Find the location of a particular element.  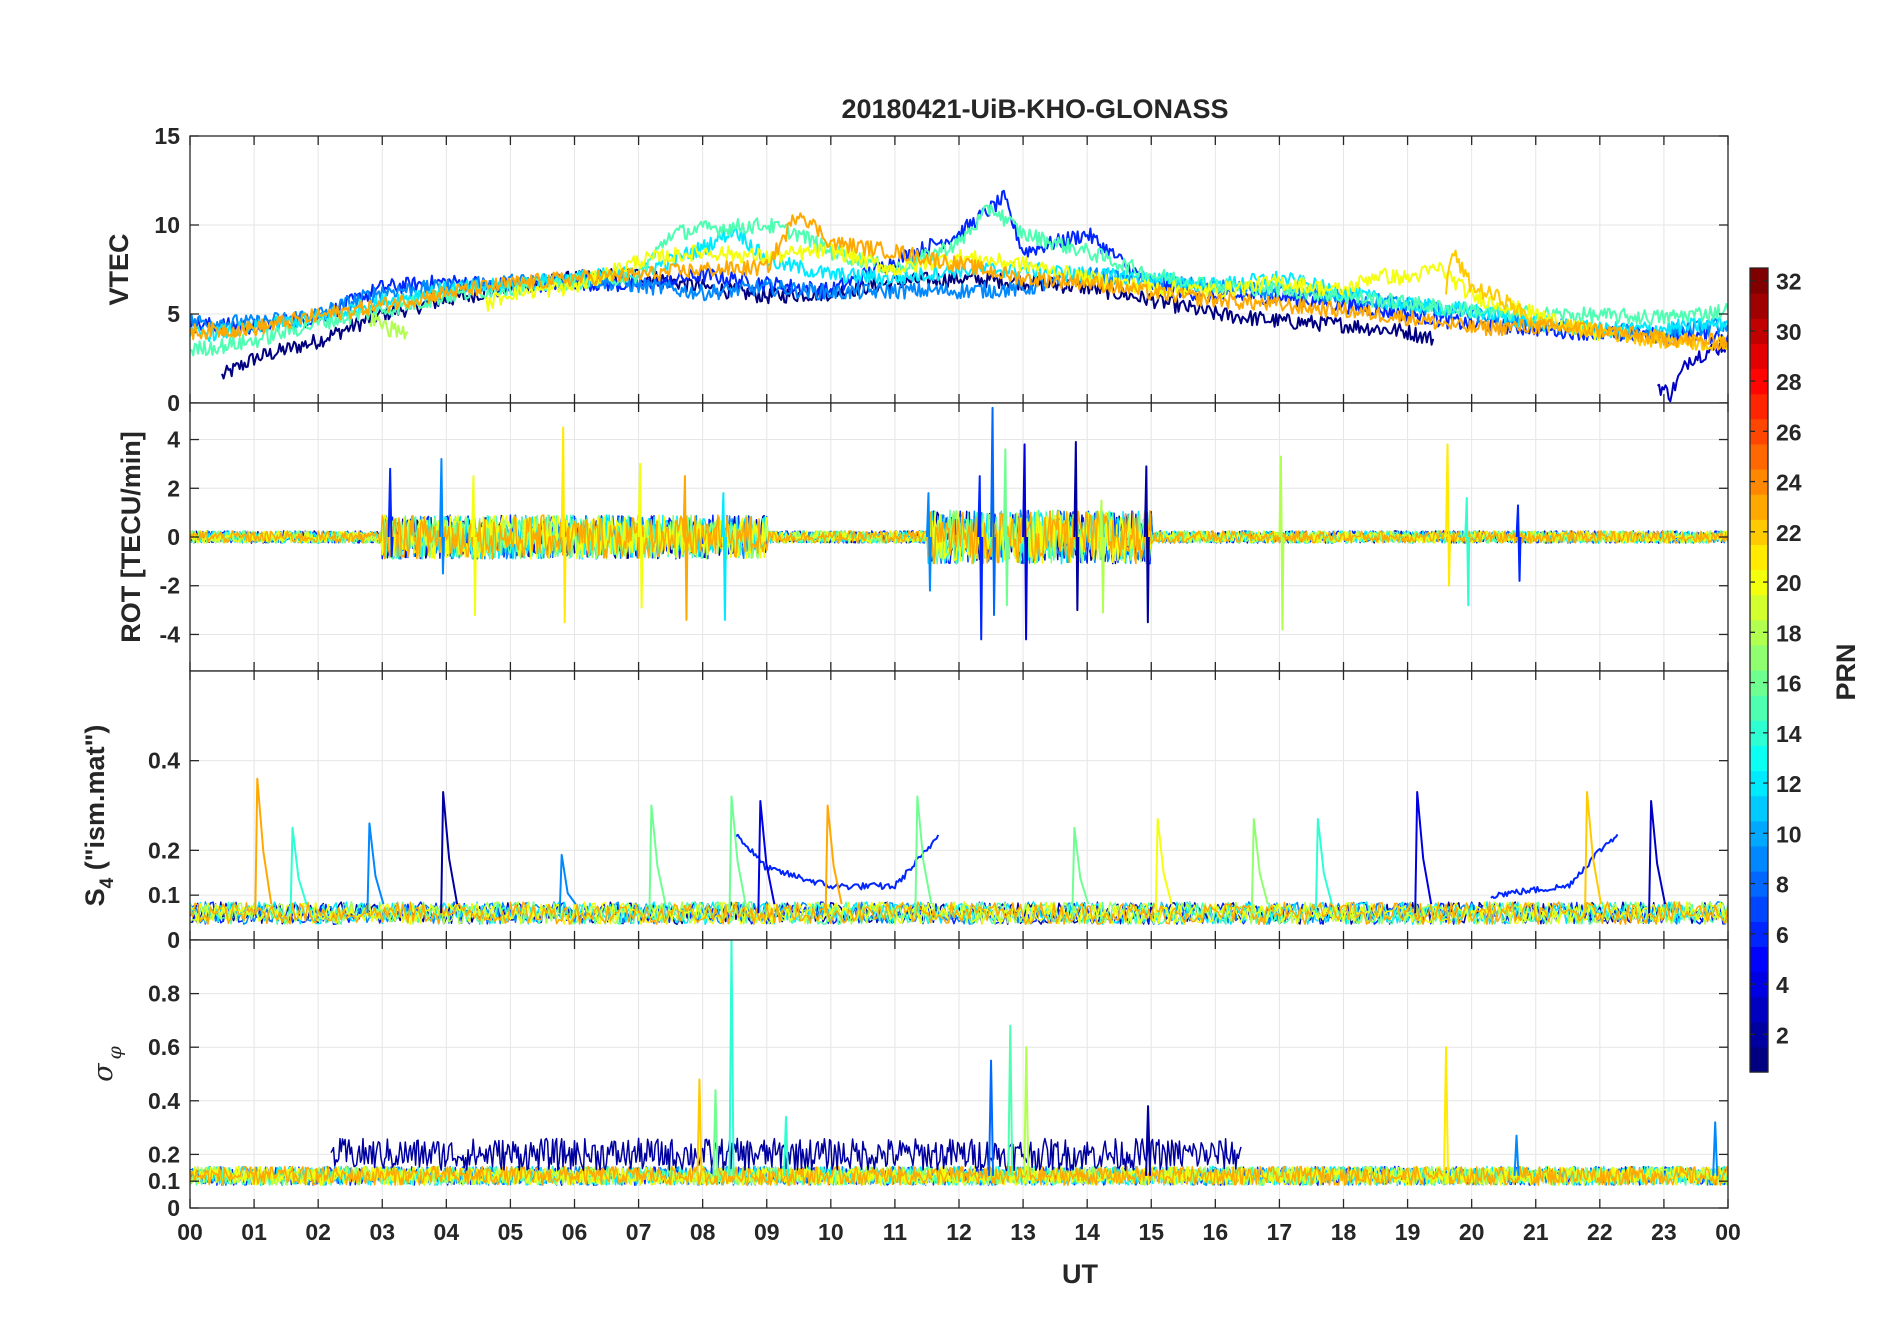

y-tick-label: -4 is located at coordinates (170, 634).